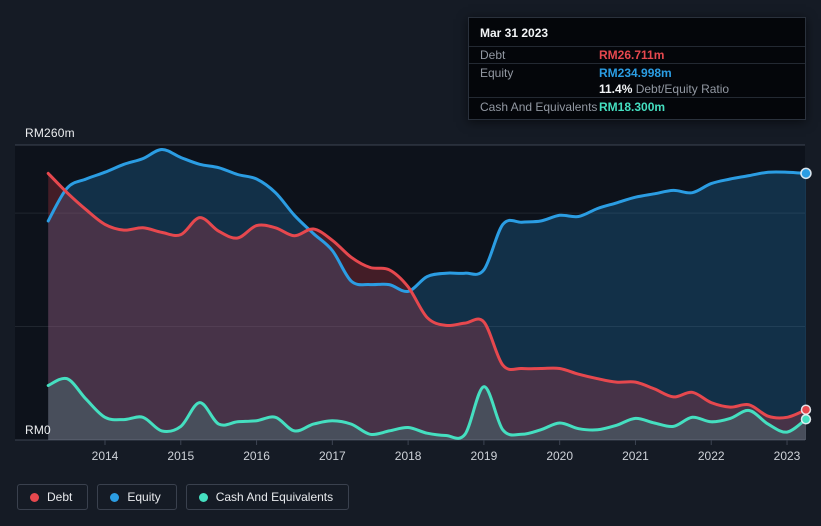  Describe the element at coordinates (38, 430) in the screenshot. I see `y-axis-min-label: RM0` at that location.